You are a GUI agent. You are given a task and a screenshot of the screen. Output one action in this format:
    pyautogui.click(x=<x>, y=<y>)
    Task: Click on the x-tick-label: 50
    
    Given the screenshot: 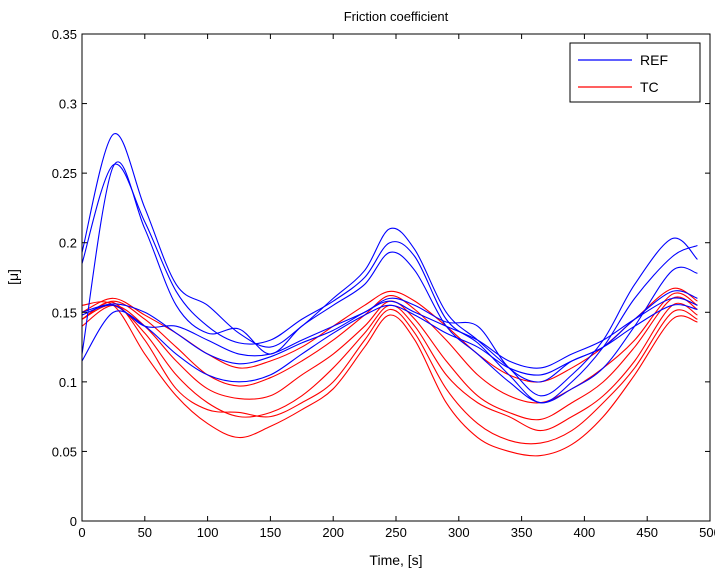 What is the action you would take?
    pyautogui.click(x=145, y=532)
    